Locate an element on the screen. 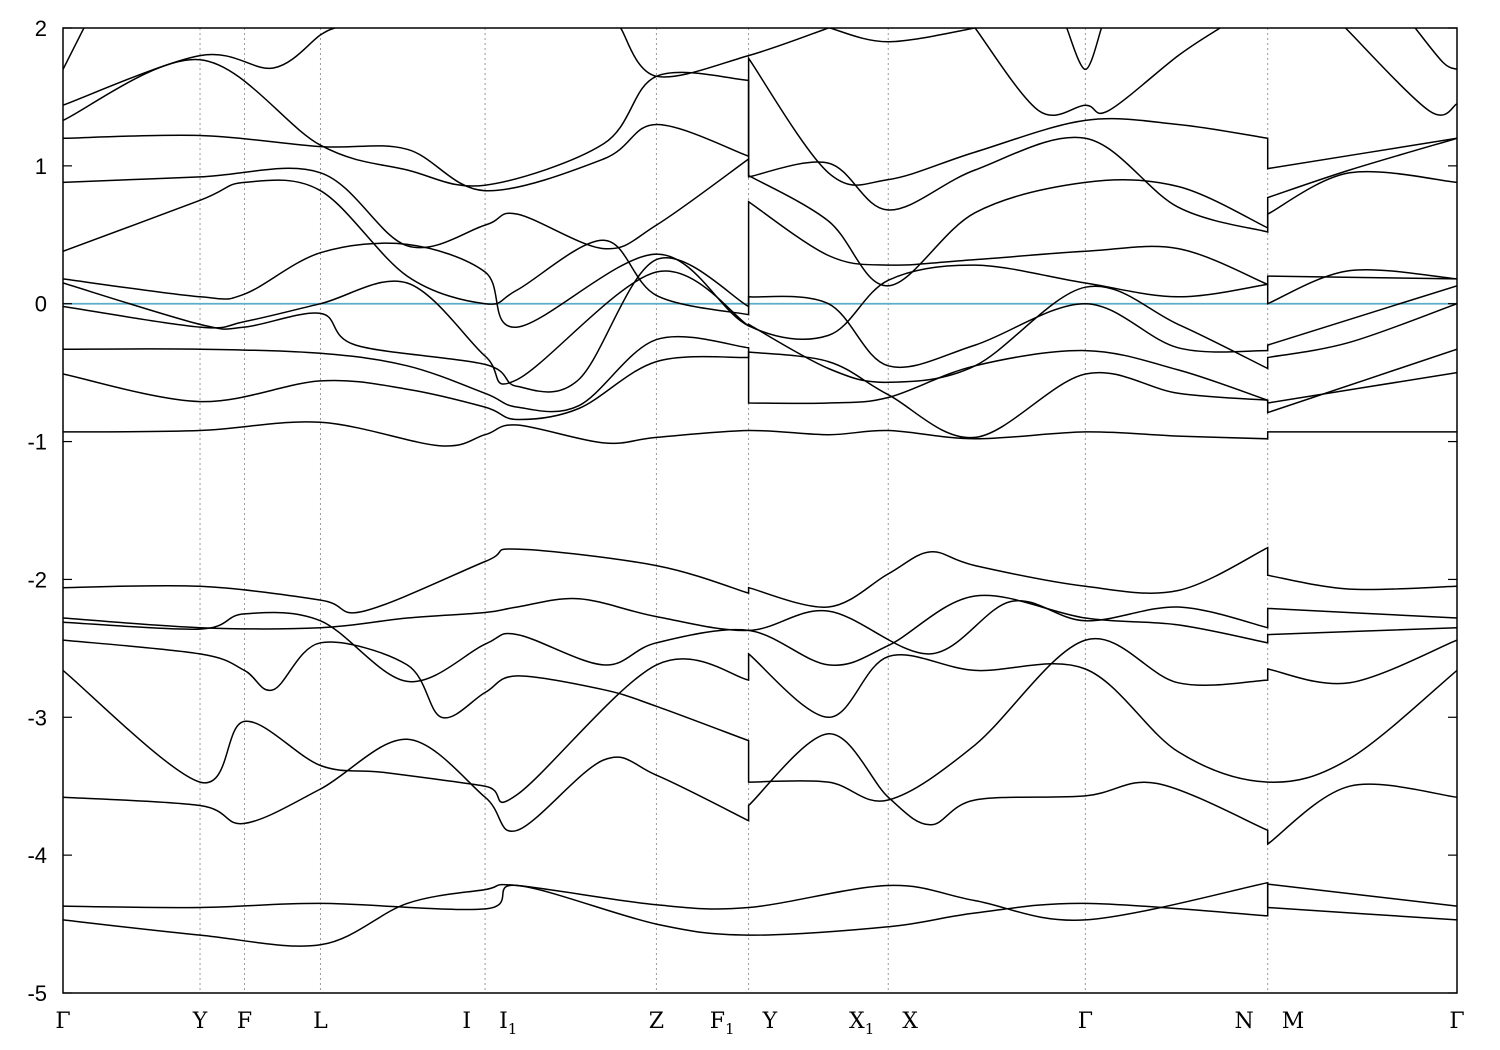  x-axis: Γ Γ Y F L I I1 Z F1 Y X1 X Γ N M is located at coordinates (759, 1023).